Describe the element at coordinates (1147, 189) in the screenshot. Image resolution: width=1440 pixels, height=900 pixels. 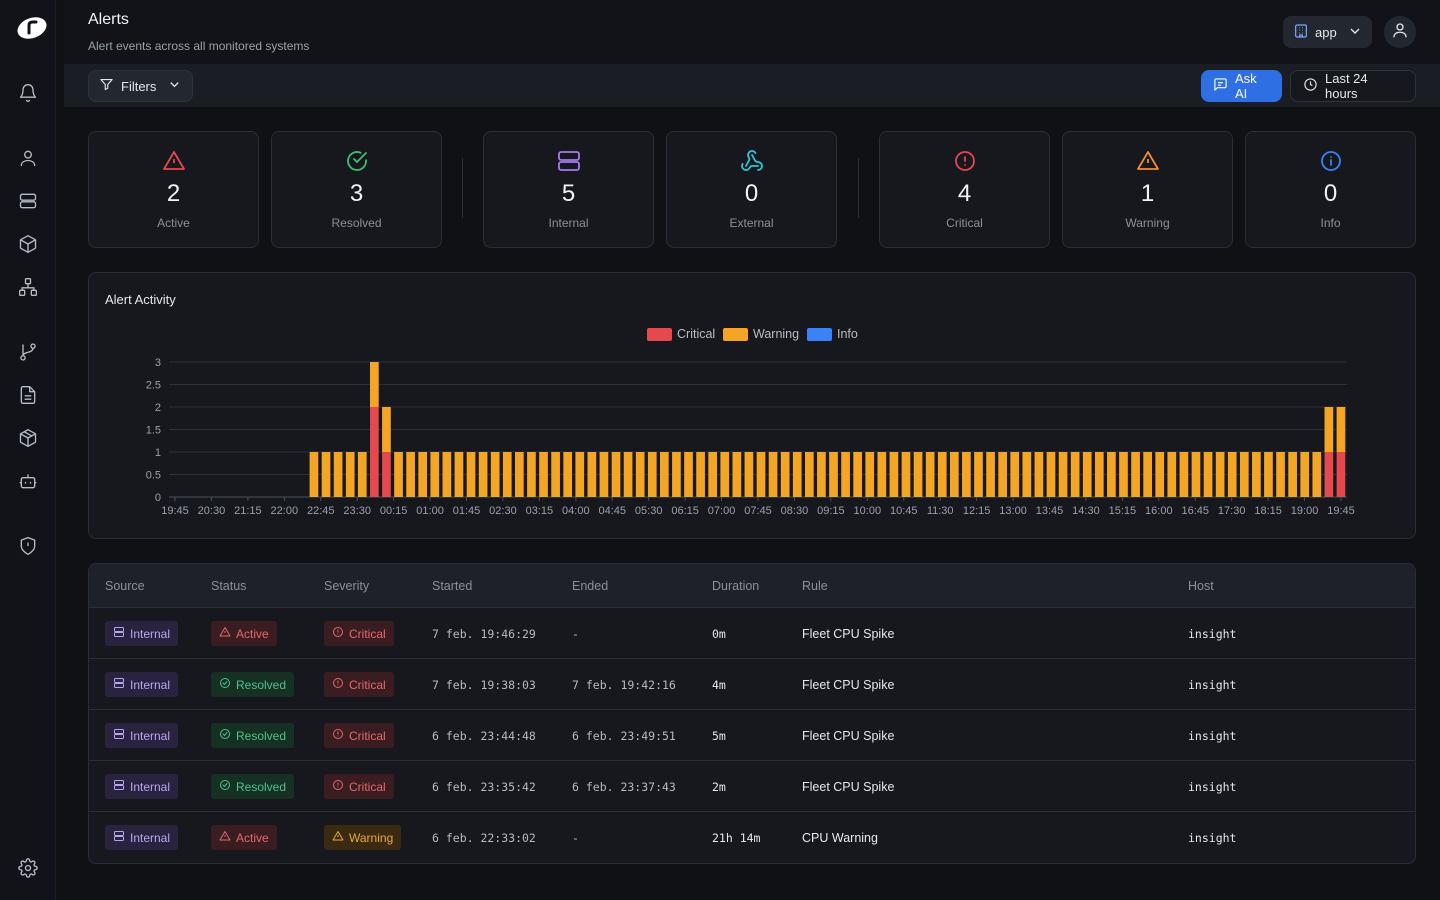
I see `stat-card-warning: 1 Warning` at that location.